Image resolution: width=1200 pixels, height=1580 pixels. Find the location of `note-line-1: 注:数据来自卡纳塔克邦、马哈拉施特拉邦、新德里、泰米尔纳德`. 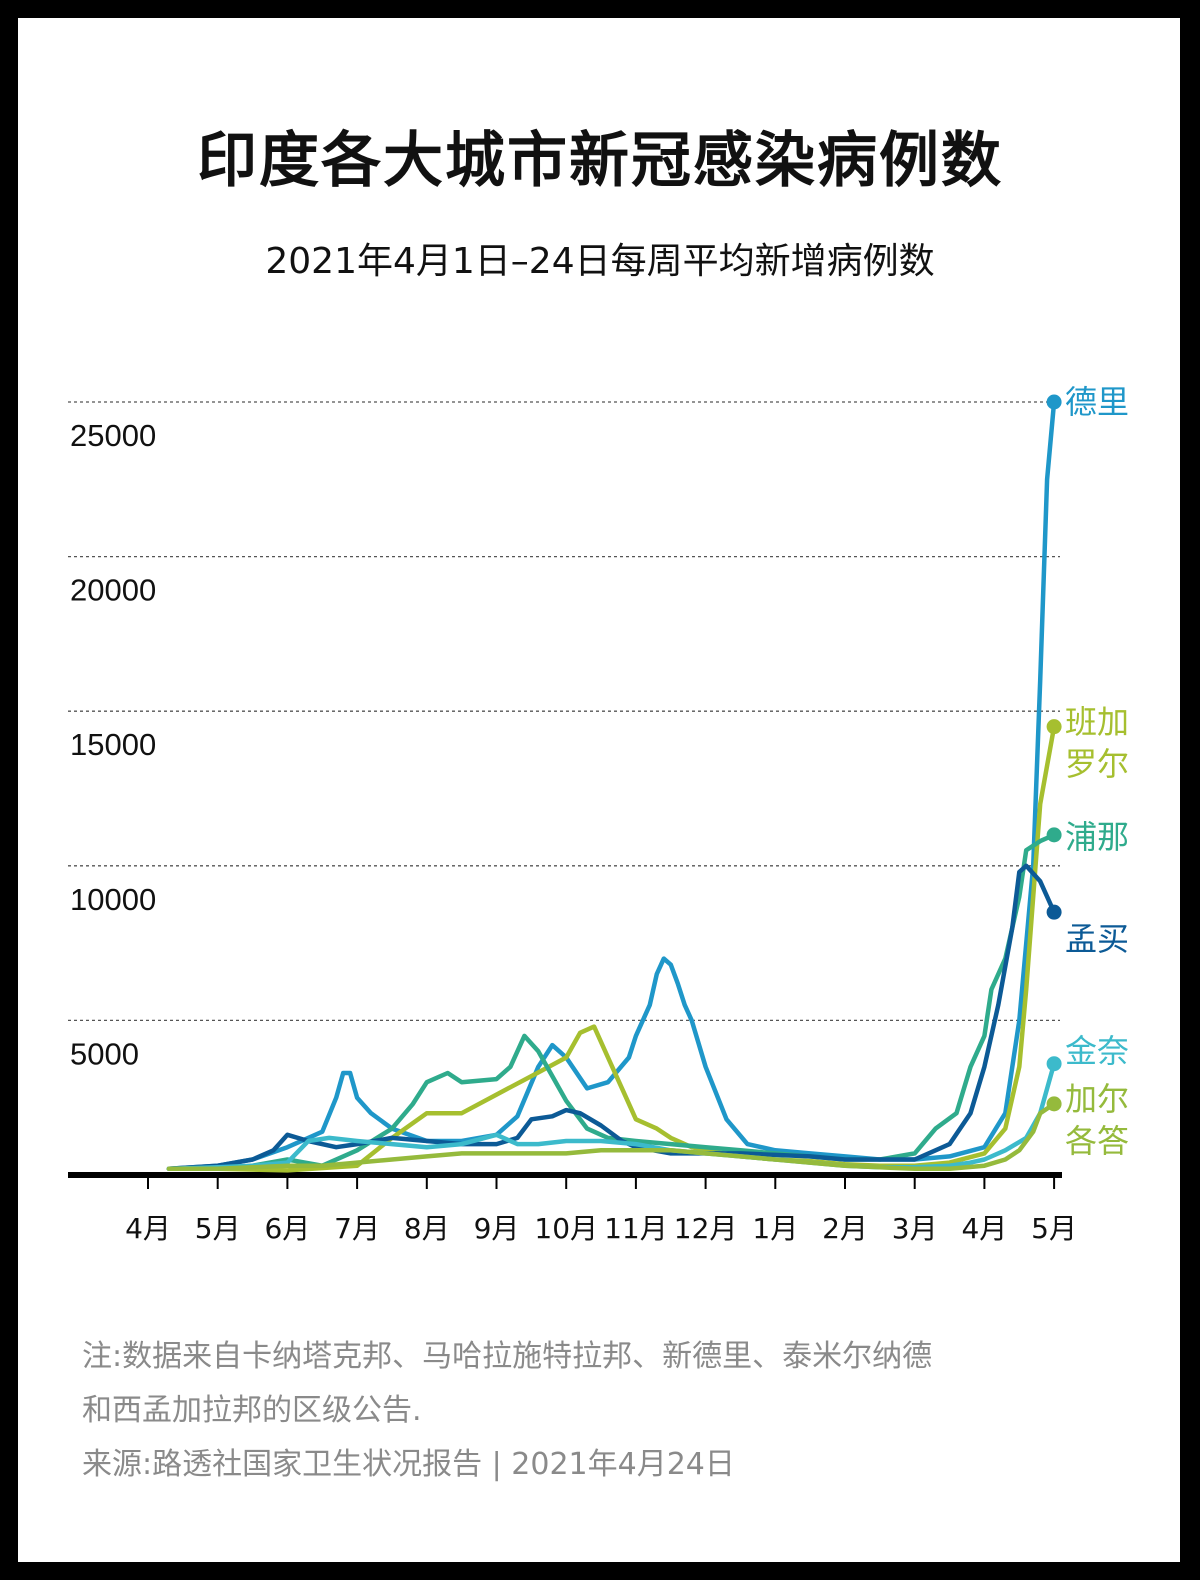

note-line-1: 注:数据来自卡纳塔克邦、马哈拉施特拉邦、新德里、泰米尔纳德 is located at coordinates (507, 1356).